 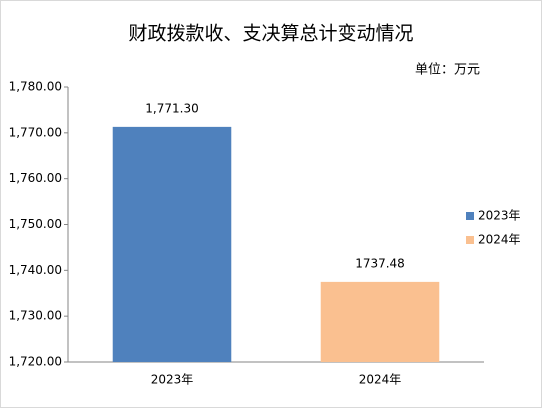 I want to click on legend-label: 2023年, so click(x=499, y=216).